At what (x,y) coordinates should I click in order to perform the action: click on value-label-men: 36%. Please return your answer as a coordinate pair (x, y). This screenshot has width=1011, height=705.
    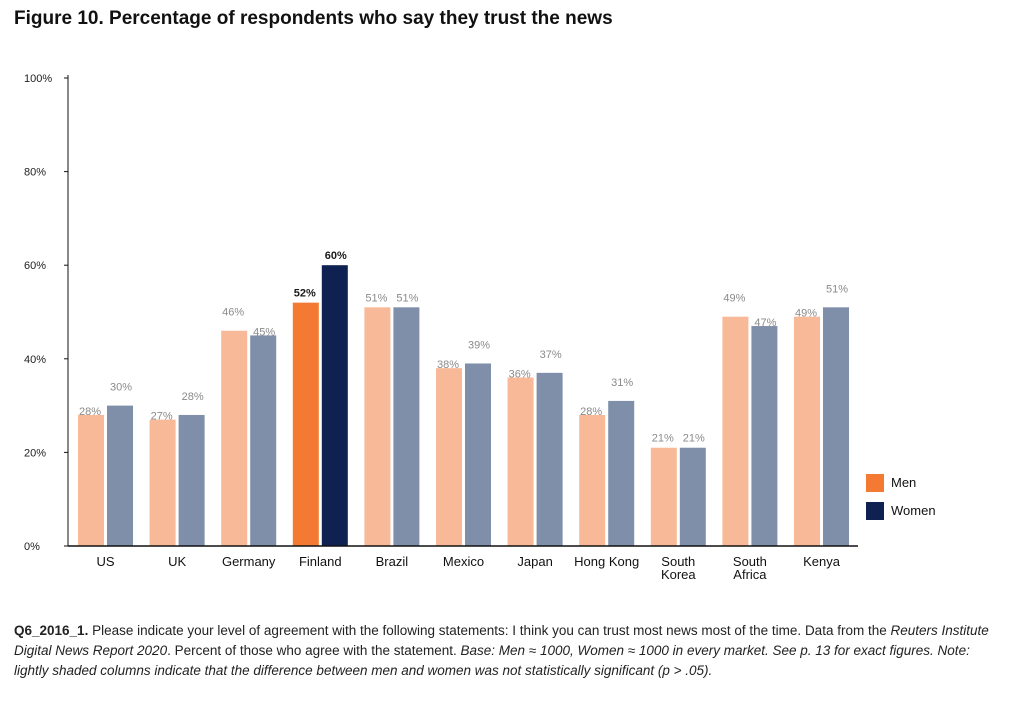
    Looking at the image, I should click on (520, 375).